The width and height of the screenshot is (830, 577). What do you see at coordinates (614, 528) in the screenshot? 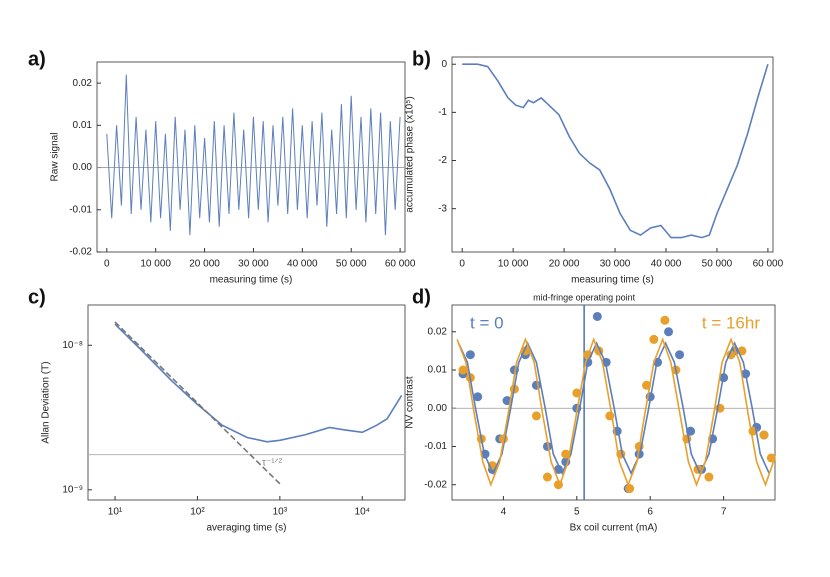
I see `x-axis-label: Bx coil current (mA)` at bounding box center [614, 528].